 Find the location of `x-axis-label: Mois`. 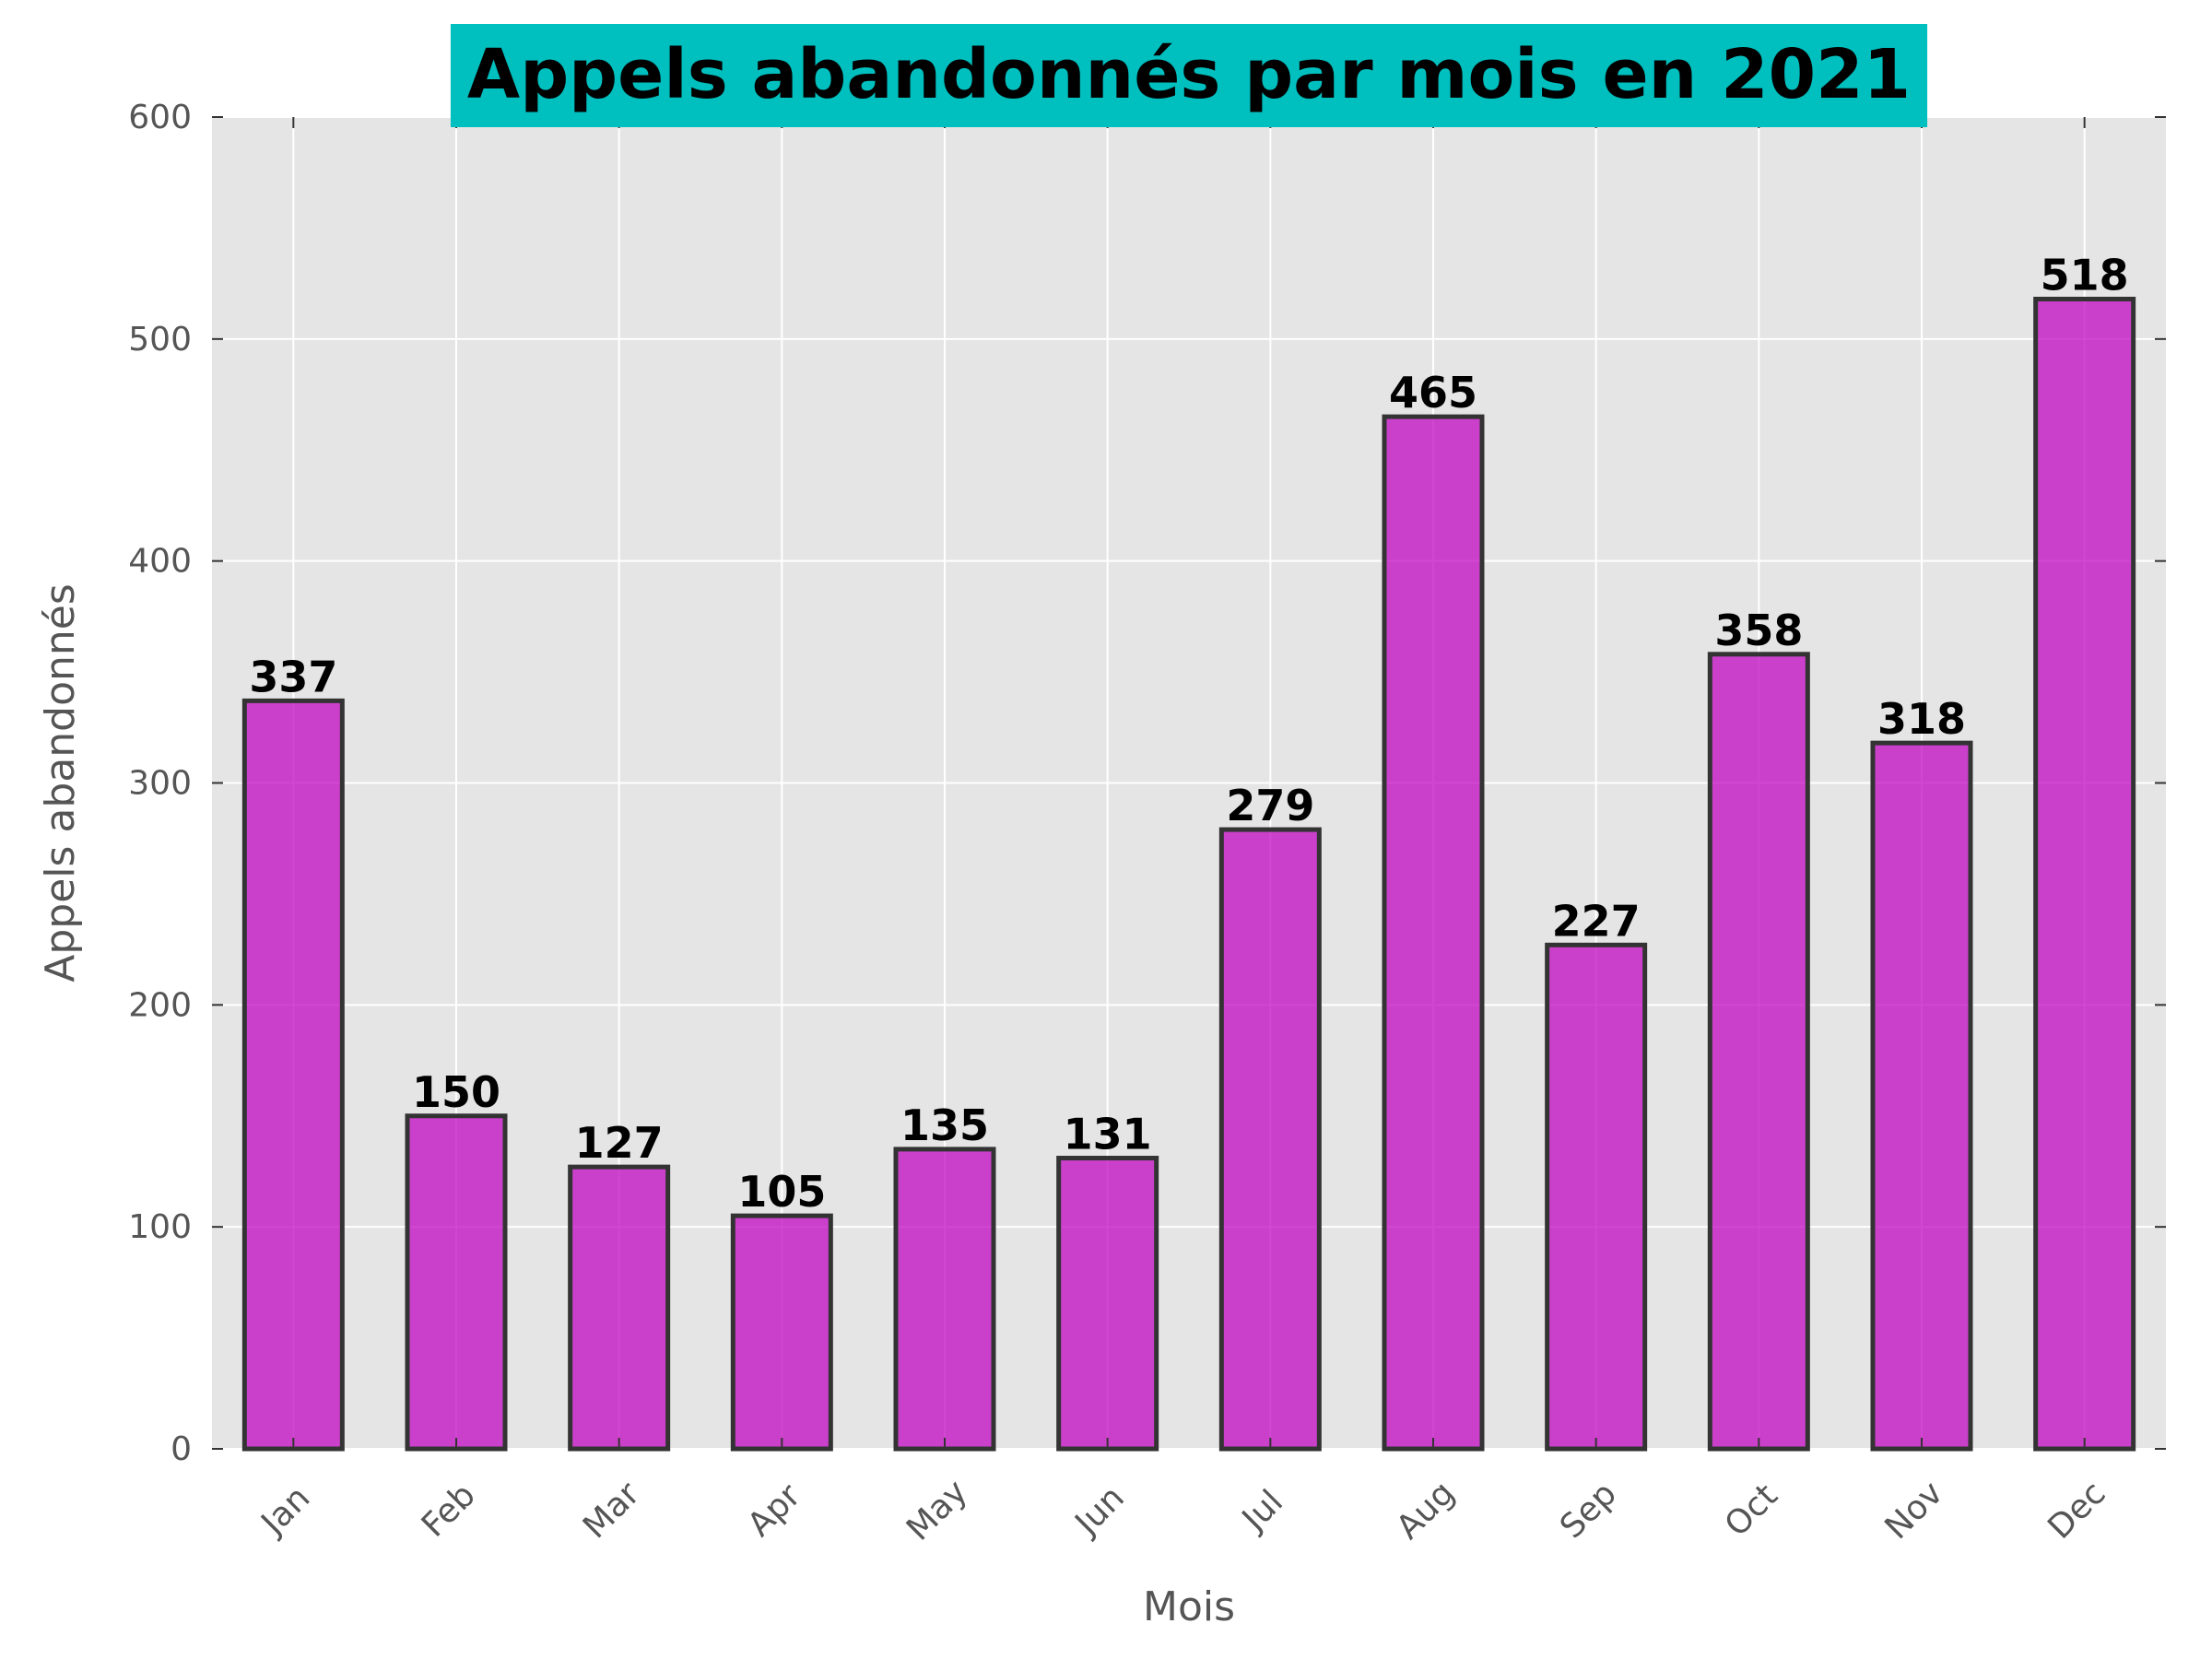

x-axis-label: Mois is located at coordinates (1189, 1606).